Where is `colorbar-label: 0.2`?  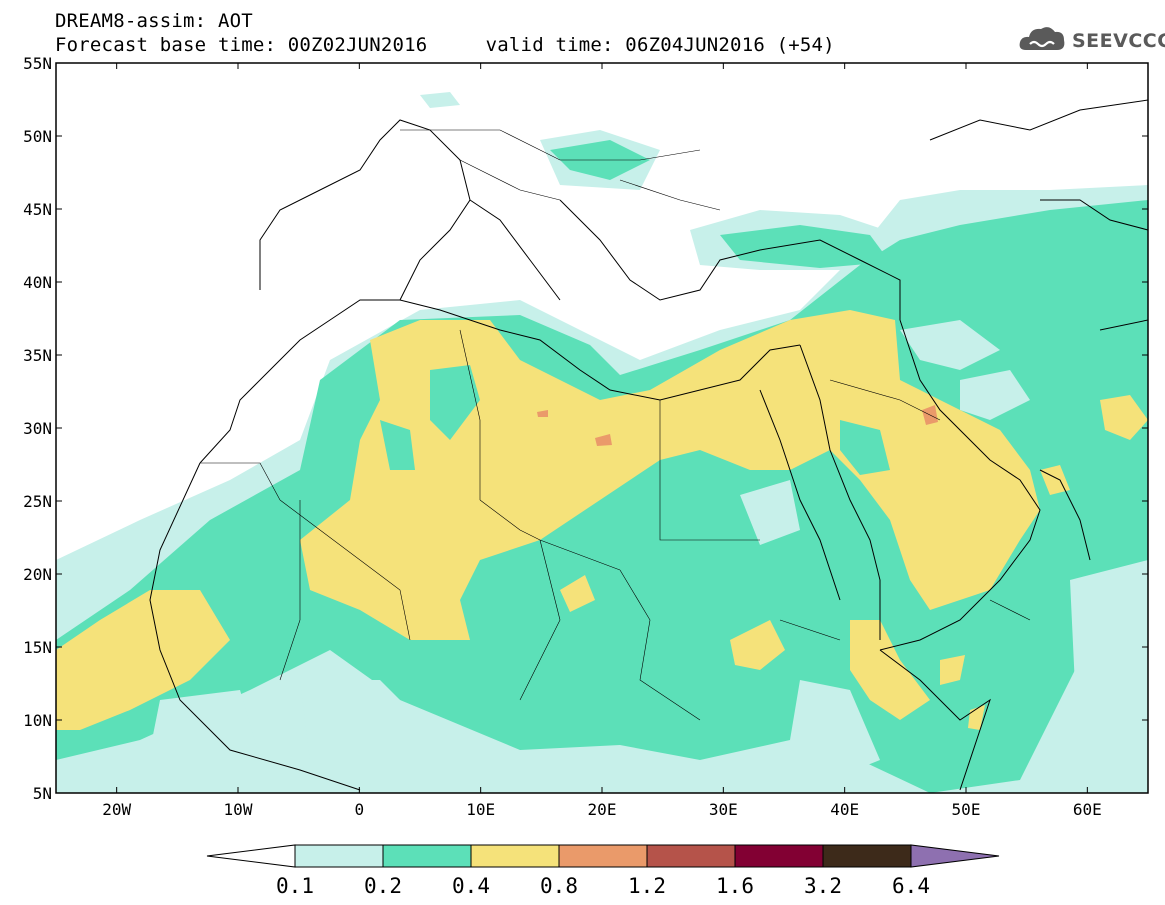 colorbar-label: 0.2 is located at coordinates (383, 886).